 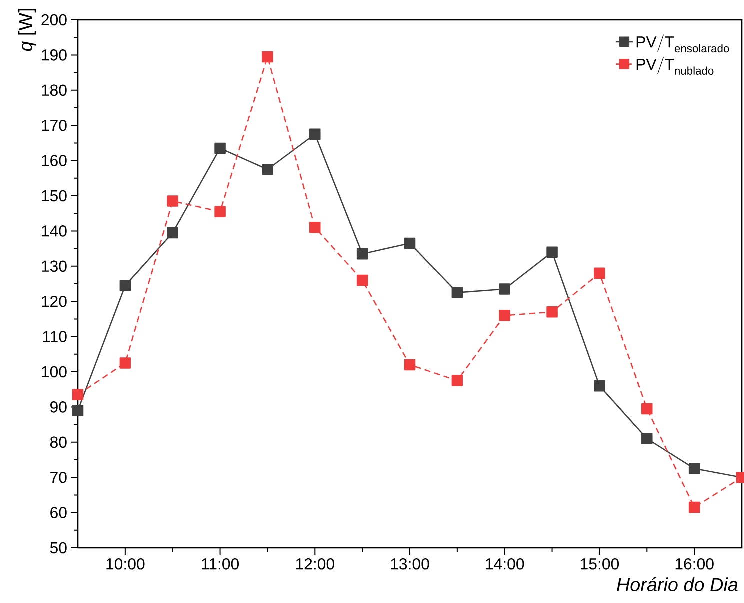 I want to click on y-axis-title: q [W], so click(x=27, y=30).